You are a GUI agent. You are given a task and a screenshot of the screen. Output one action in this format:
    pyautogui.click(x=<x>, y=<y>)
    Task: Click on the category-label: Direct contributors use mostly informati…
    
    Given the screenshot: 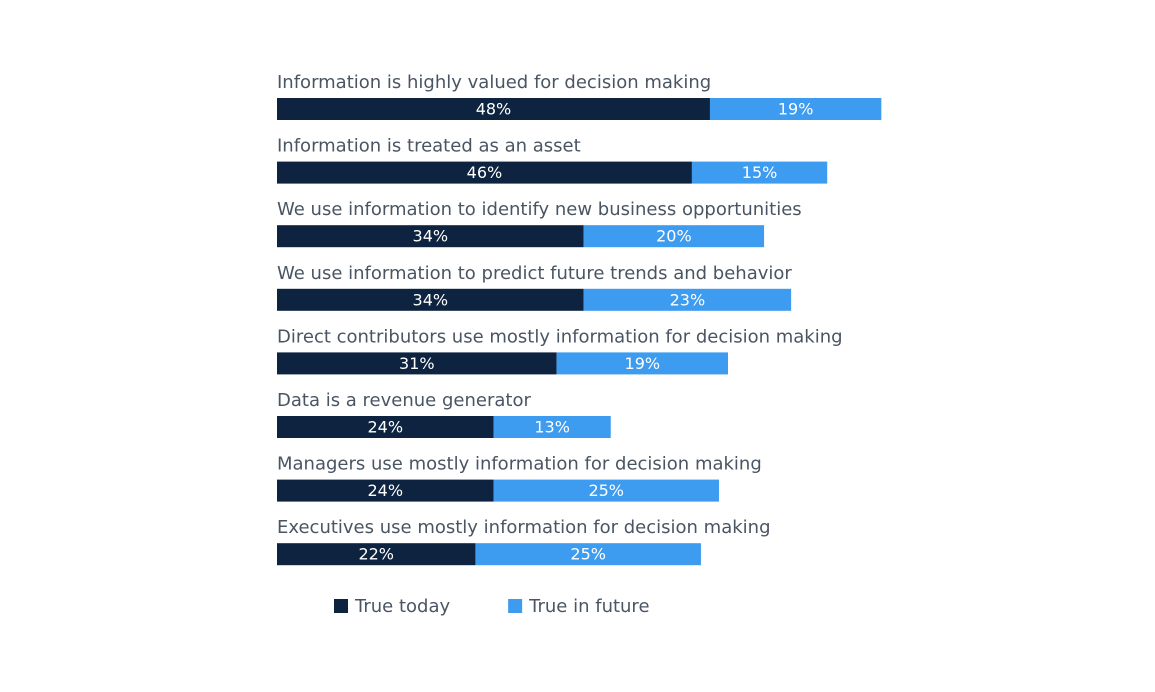 What is the action you would take?
    pyautogui.click(x=560, y=336)
    